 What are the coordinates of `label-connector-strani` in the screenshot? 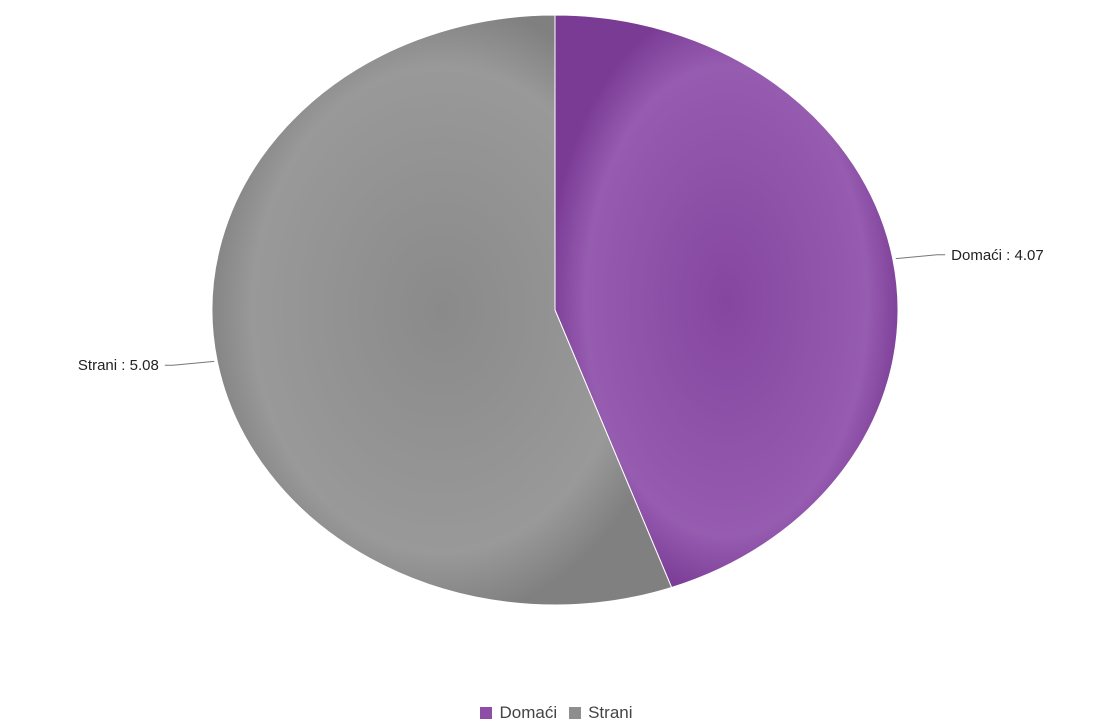 It's located at (189, 363).